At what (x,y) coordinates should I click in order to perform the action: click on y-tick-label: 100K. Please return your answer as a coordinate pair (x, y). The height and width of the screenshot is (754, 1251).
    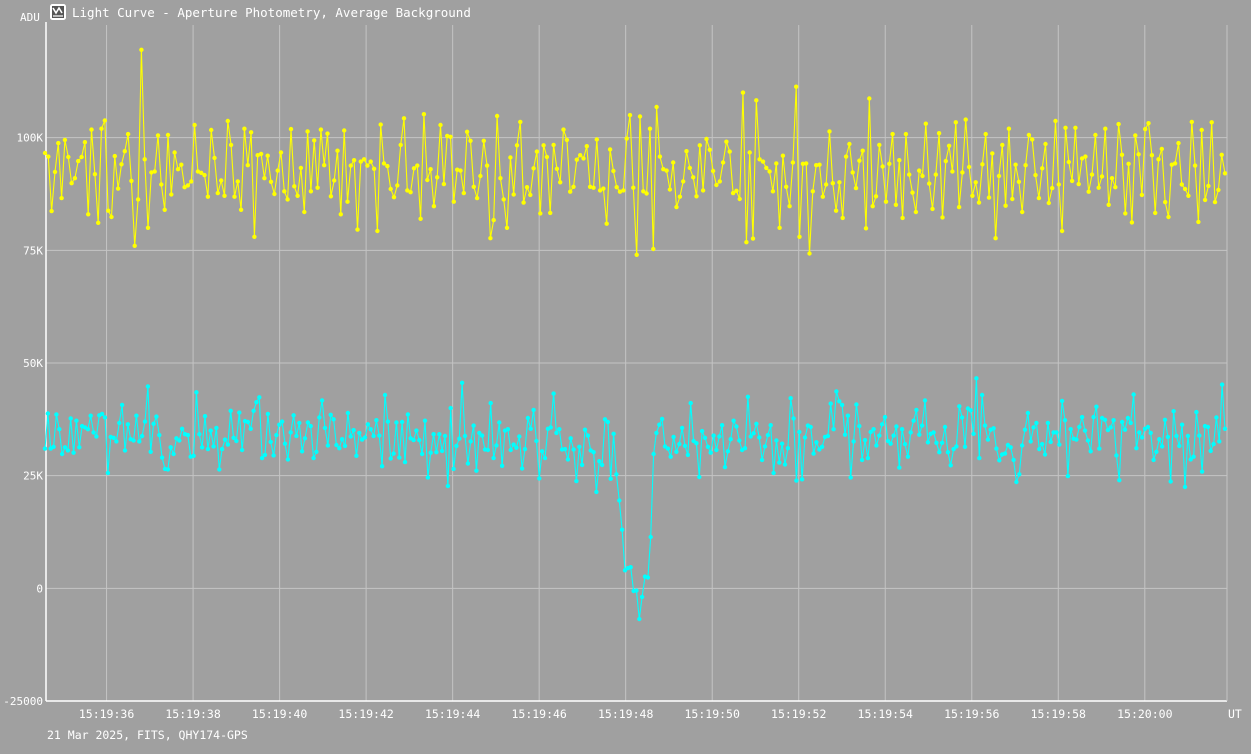
    Looking at the image, I should click on (30, 138).